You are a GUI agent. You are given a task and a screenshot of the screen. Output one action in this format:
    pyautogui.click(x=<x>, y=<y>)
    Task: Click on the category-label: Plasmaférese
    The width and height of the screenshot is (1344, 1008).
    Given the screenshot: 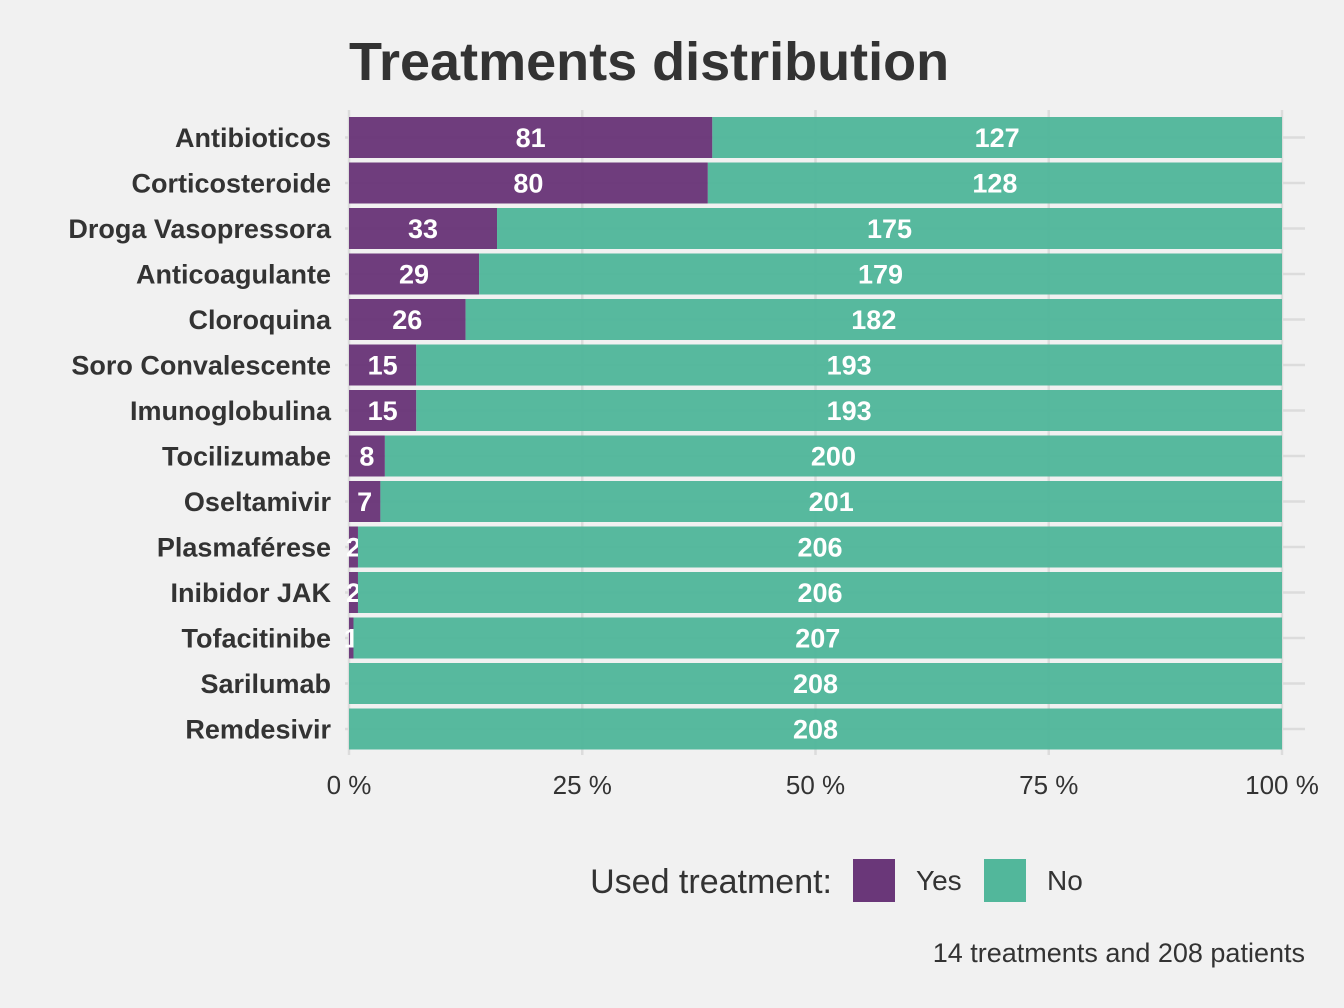 What is the action you would take?
    pyautogui.click(x=244, y=548)
    